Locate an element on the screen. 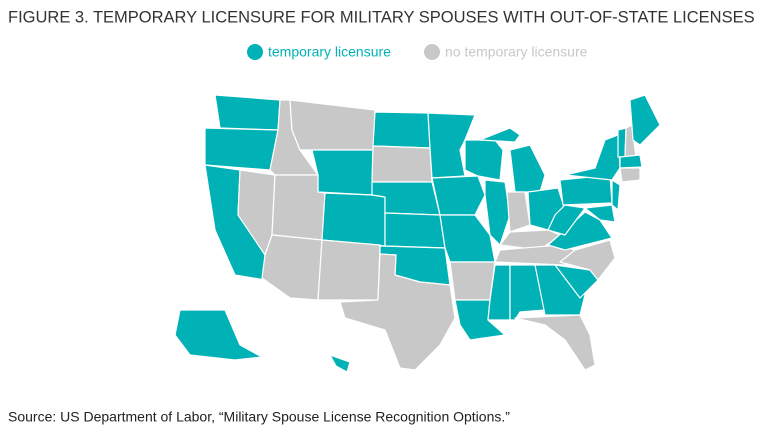  legend-label: temporary licensure is located at coordinates (329, 52).